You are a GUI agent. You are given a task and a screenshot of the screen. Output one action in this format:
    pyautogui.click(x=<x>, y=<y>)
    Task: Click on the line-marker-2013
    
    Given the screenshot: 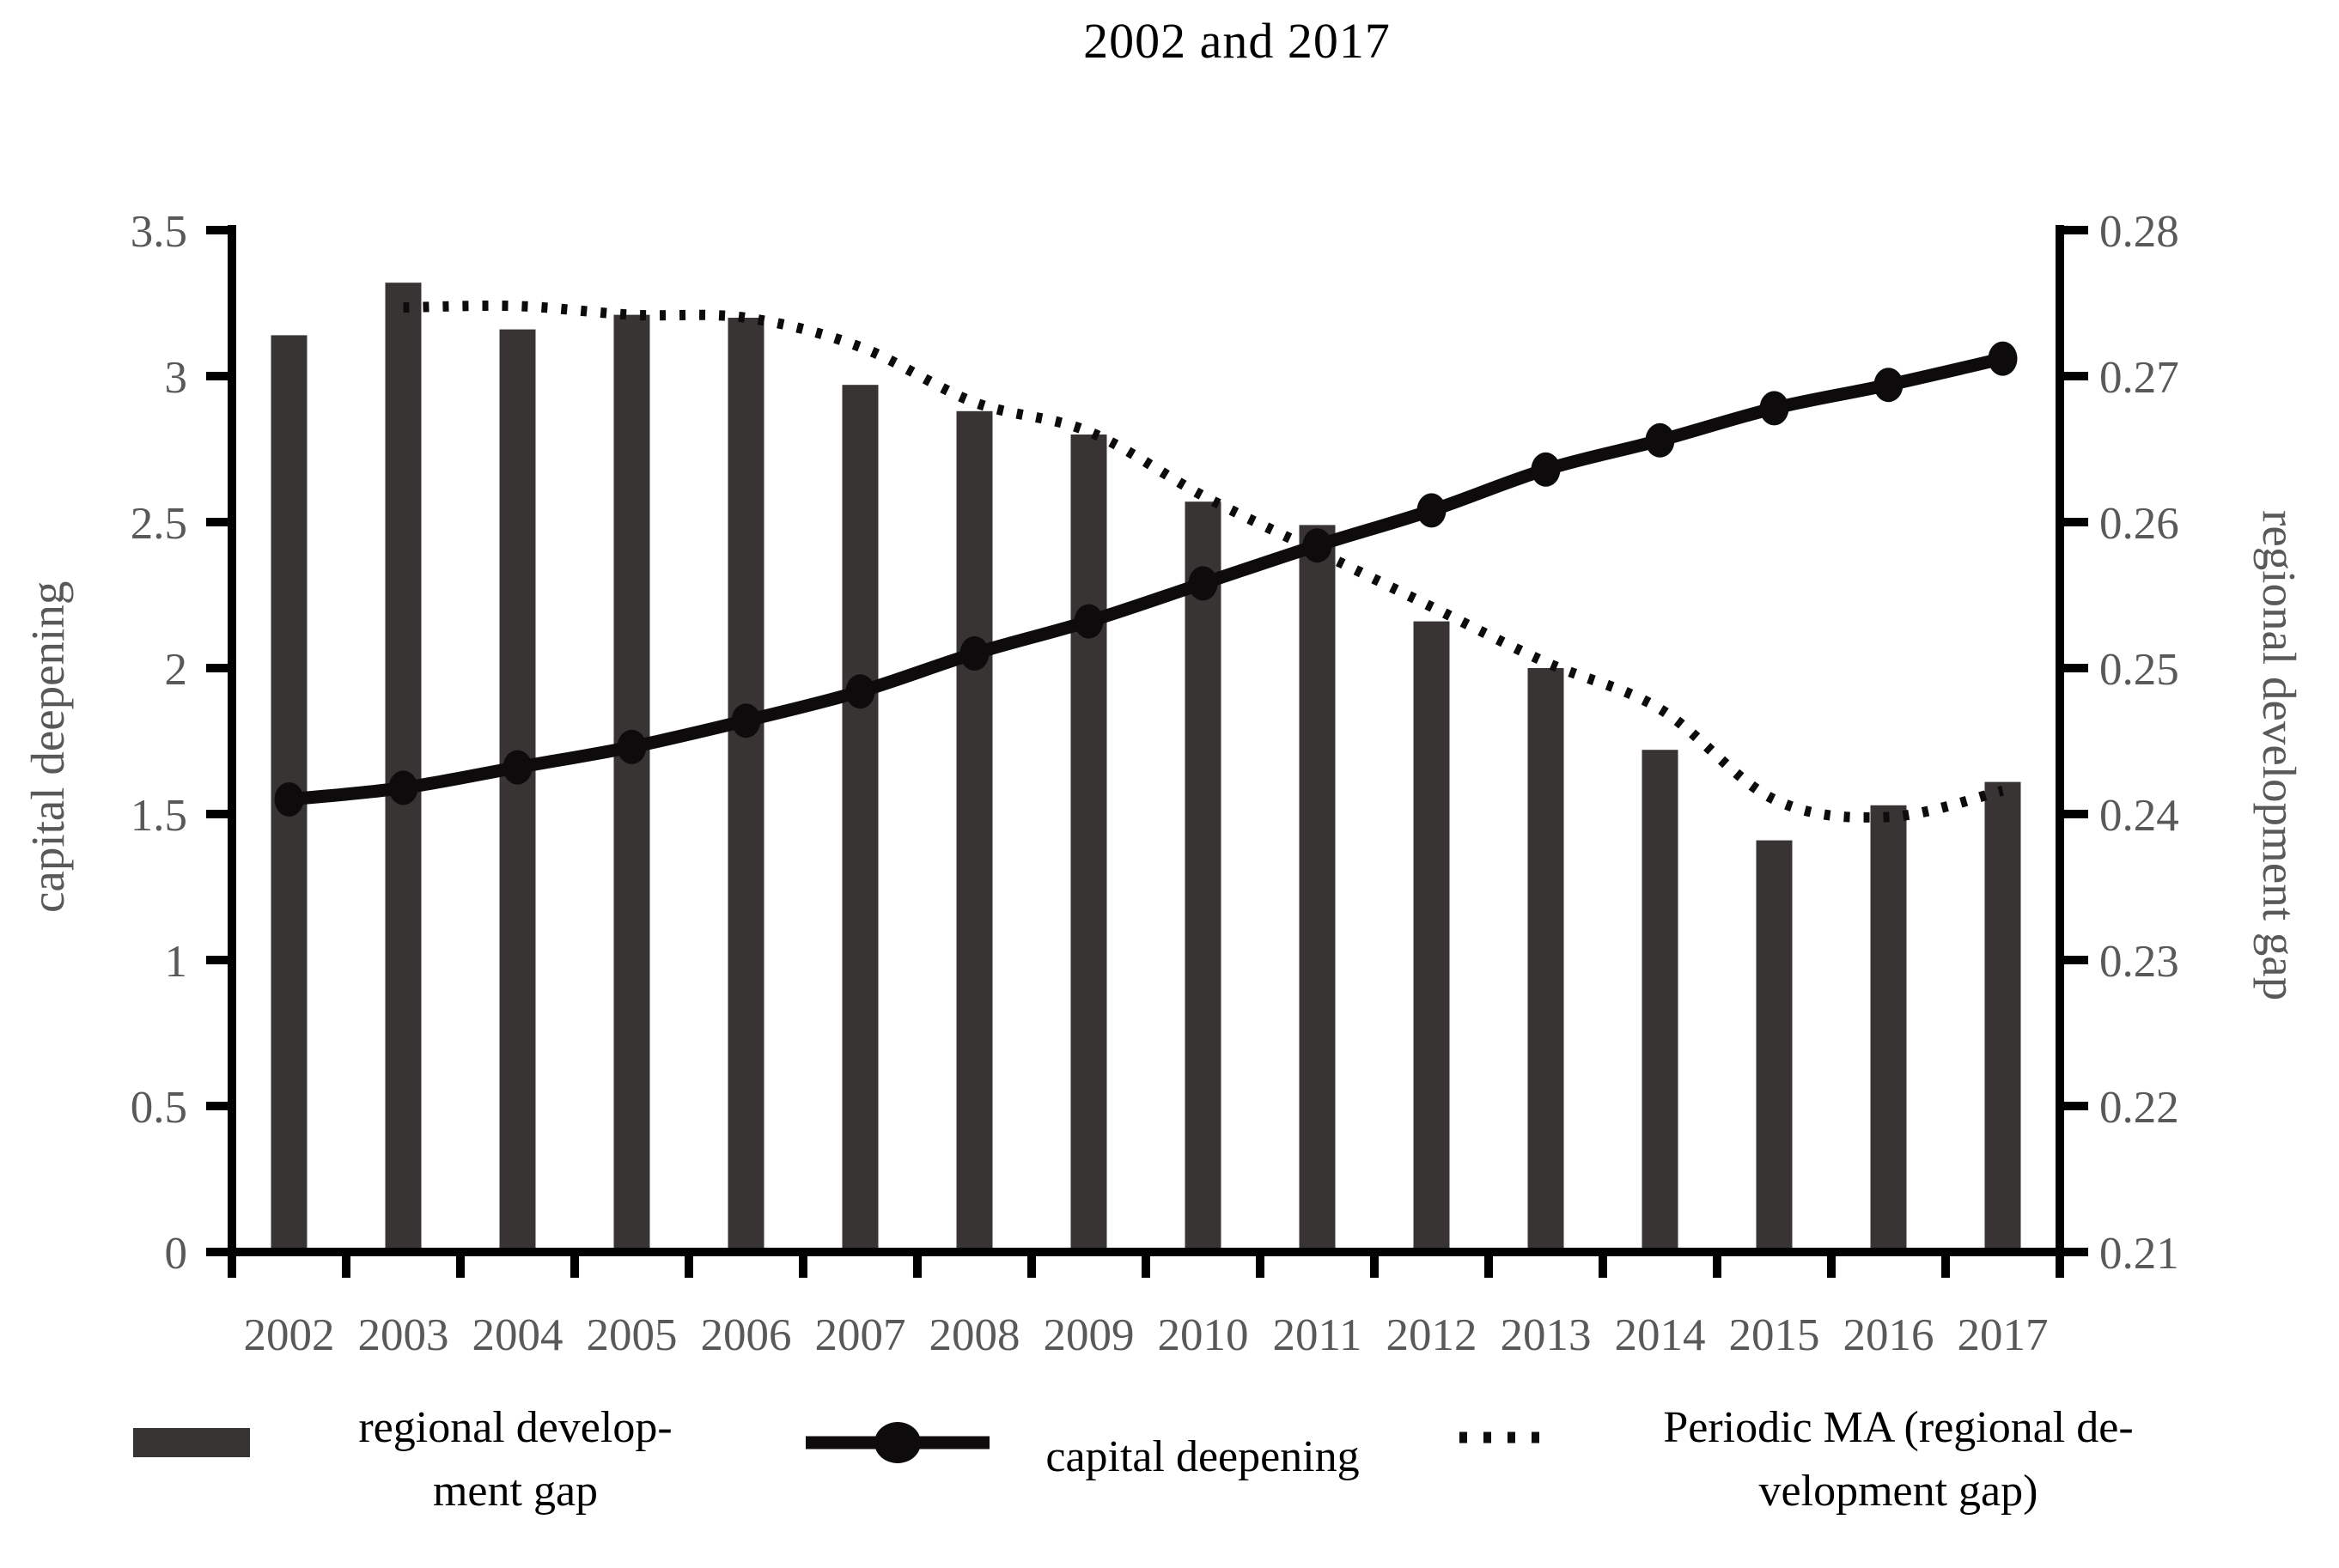 What is the action you would take?
    pyautogui.click(x=1546, y=469)
    